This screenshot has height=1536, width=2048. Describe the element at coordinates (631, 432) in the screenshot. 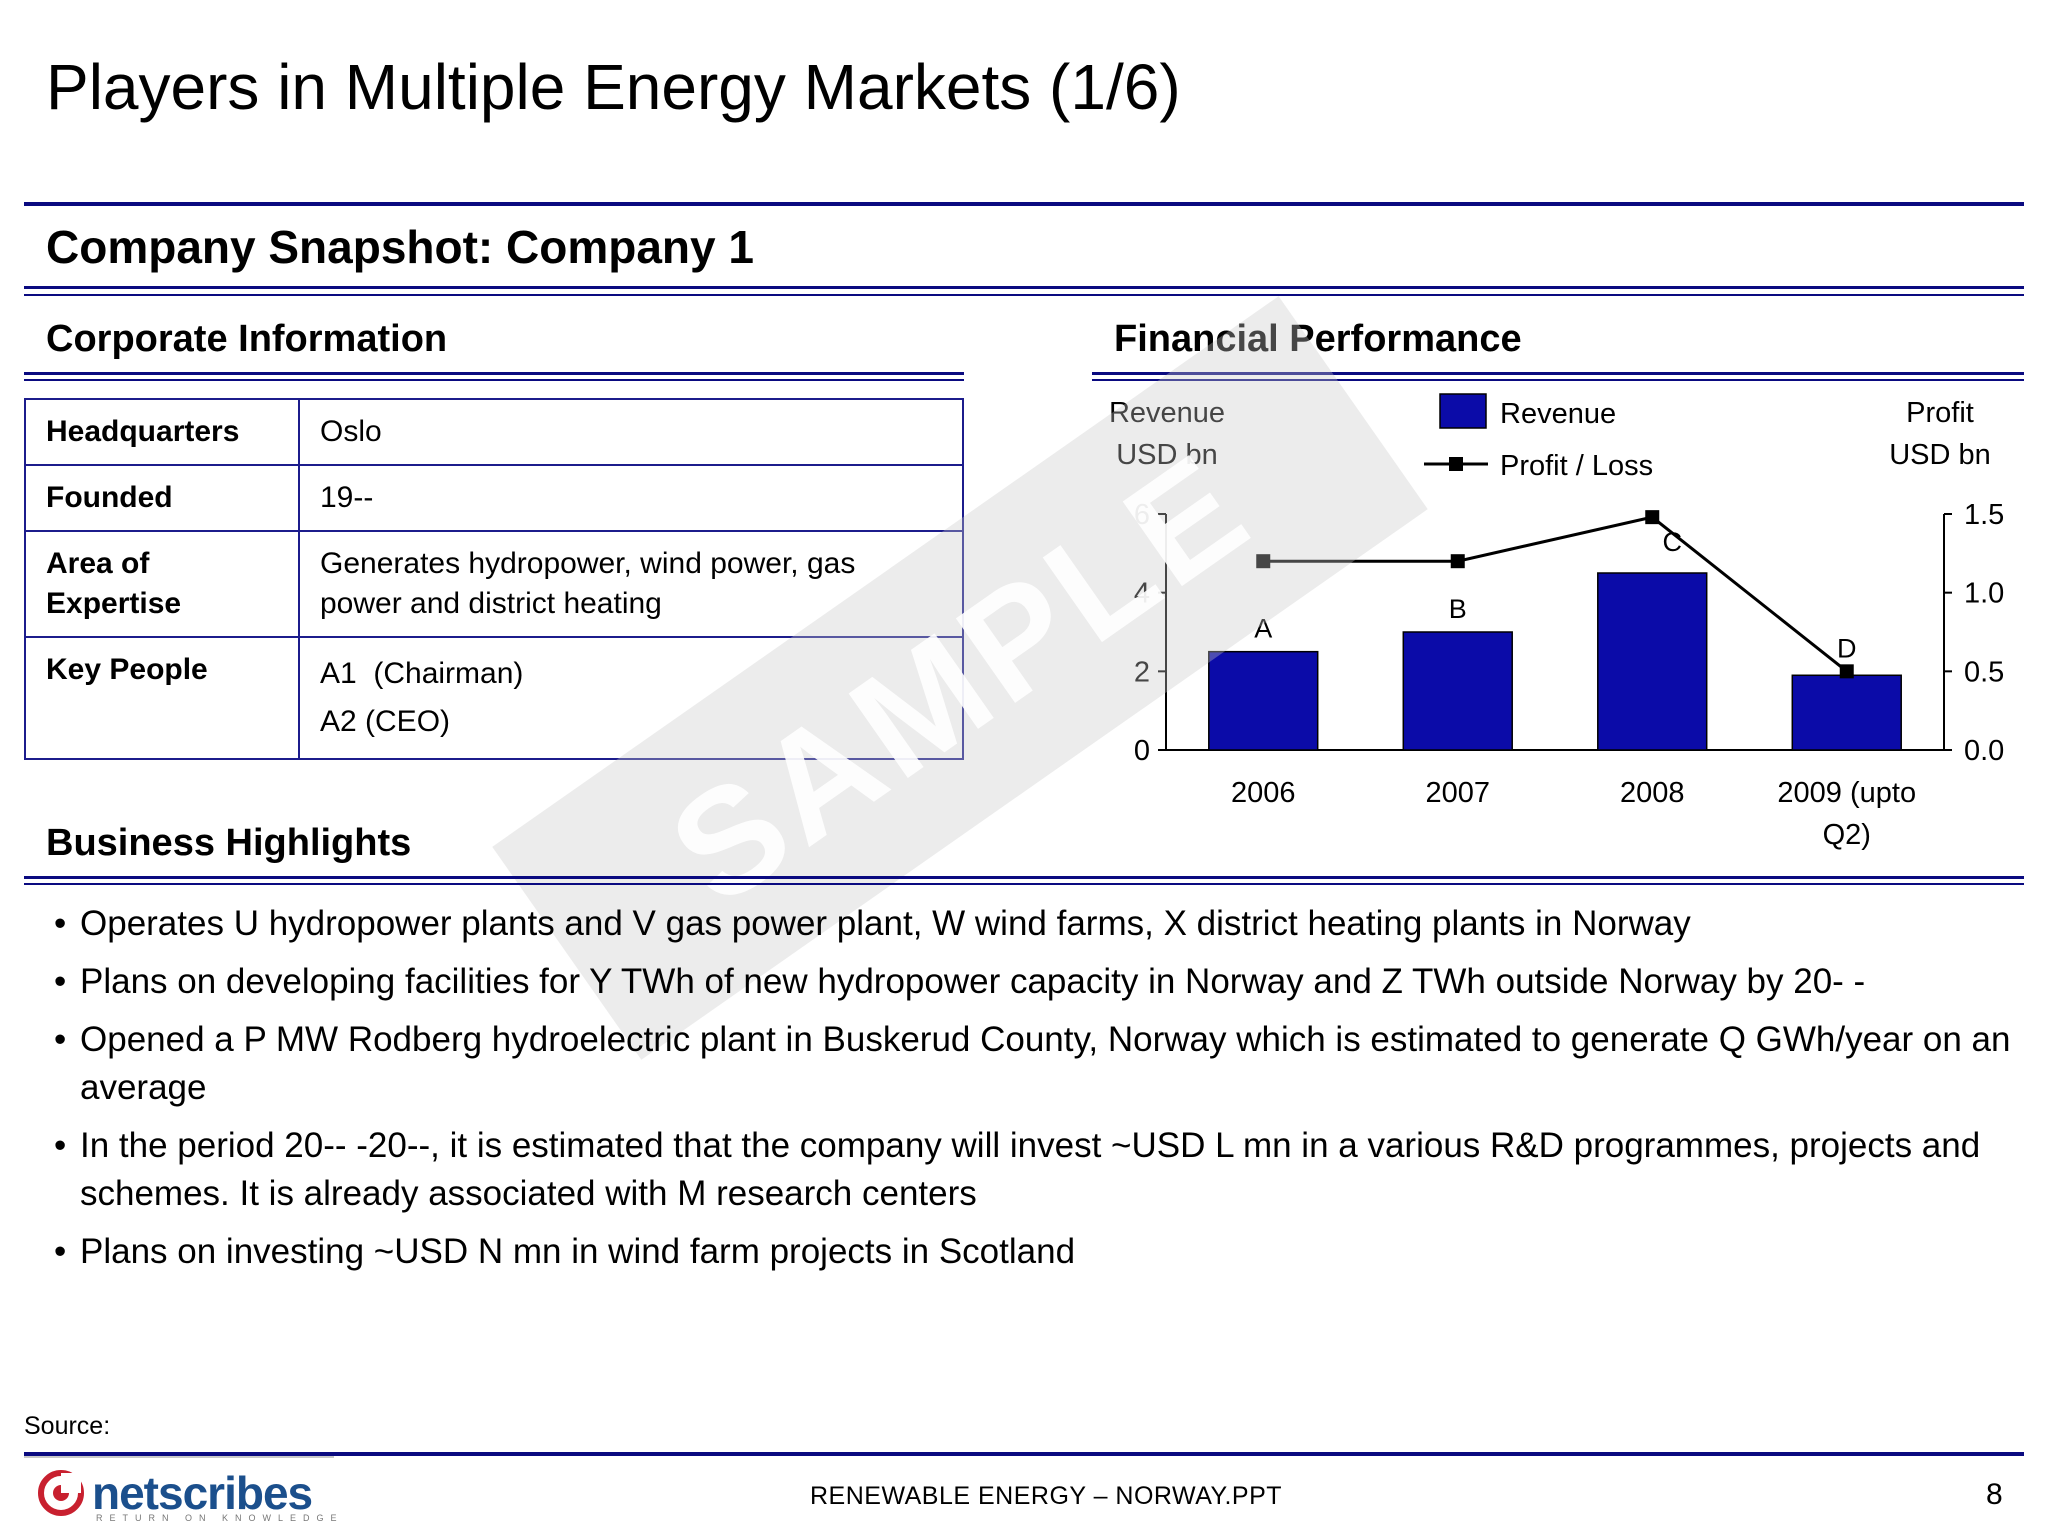

I see `headquarters-value: Oslo` at that location.